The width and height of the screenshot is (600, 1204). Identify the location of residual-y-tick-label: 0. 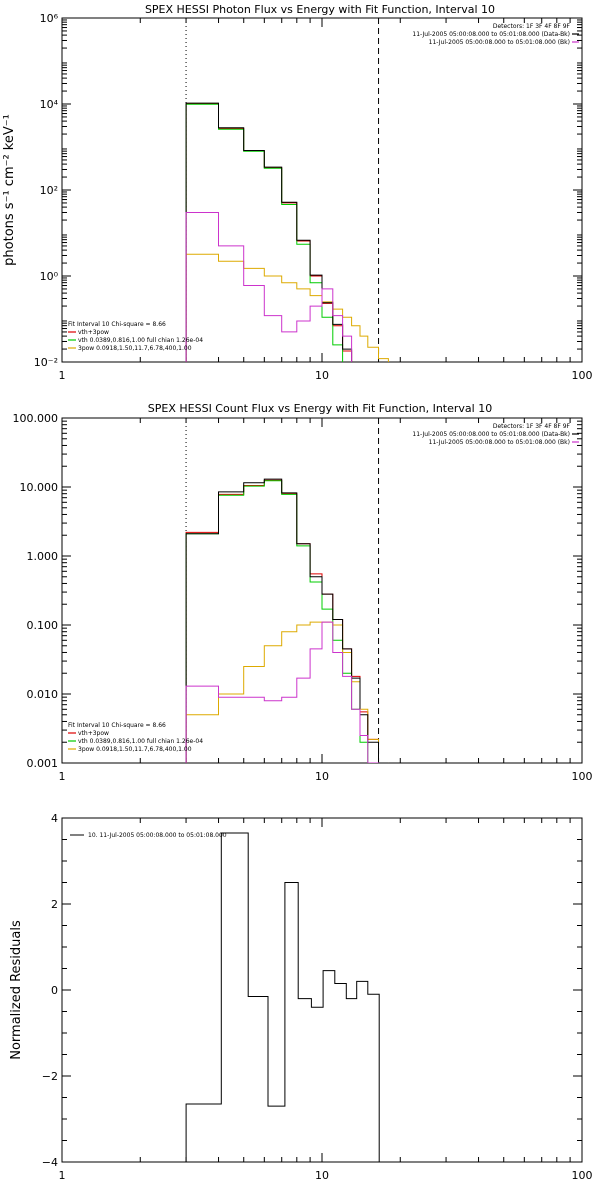
(54, 990).